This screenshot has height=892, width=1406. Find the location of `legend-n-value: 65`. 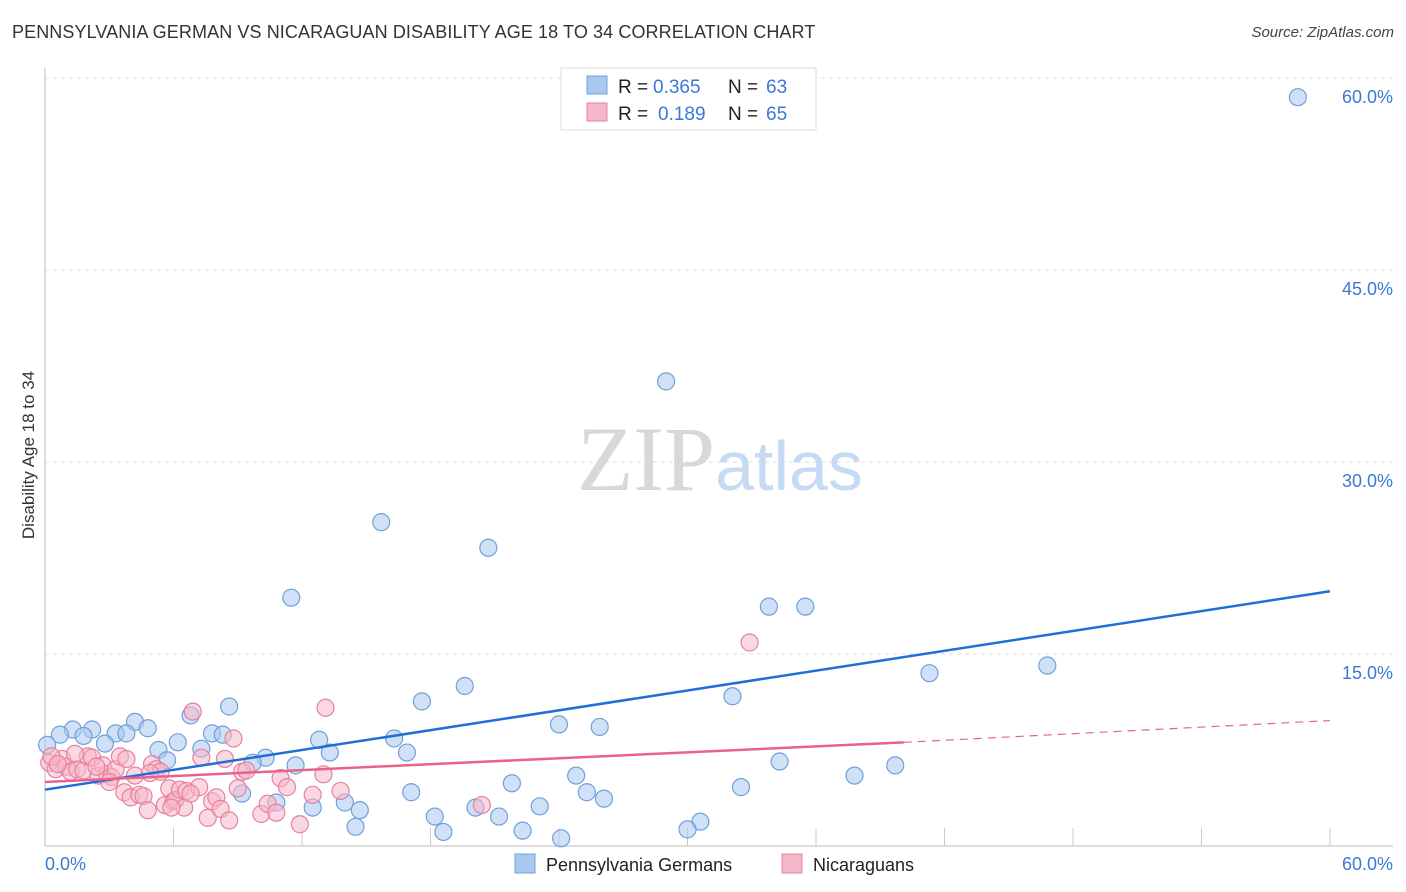

legend-n-value: 65 is located at coordinates (776, 114).